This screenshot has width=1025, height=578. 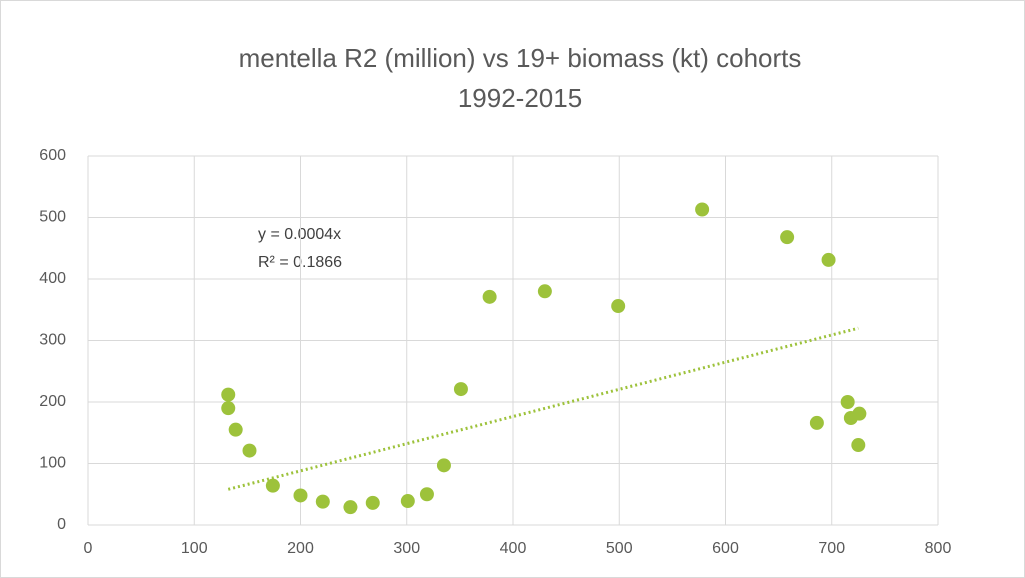 What do you see at coordinates (619, 548) in the screenshot?
I see `x-tick-label: 500` at bounding box center [619, 548].